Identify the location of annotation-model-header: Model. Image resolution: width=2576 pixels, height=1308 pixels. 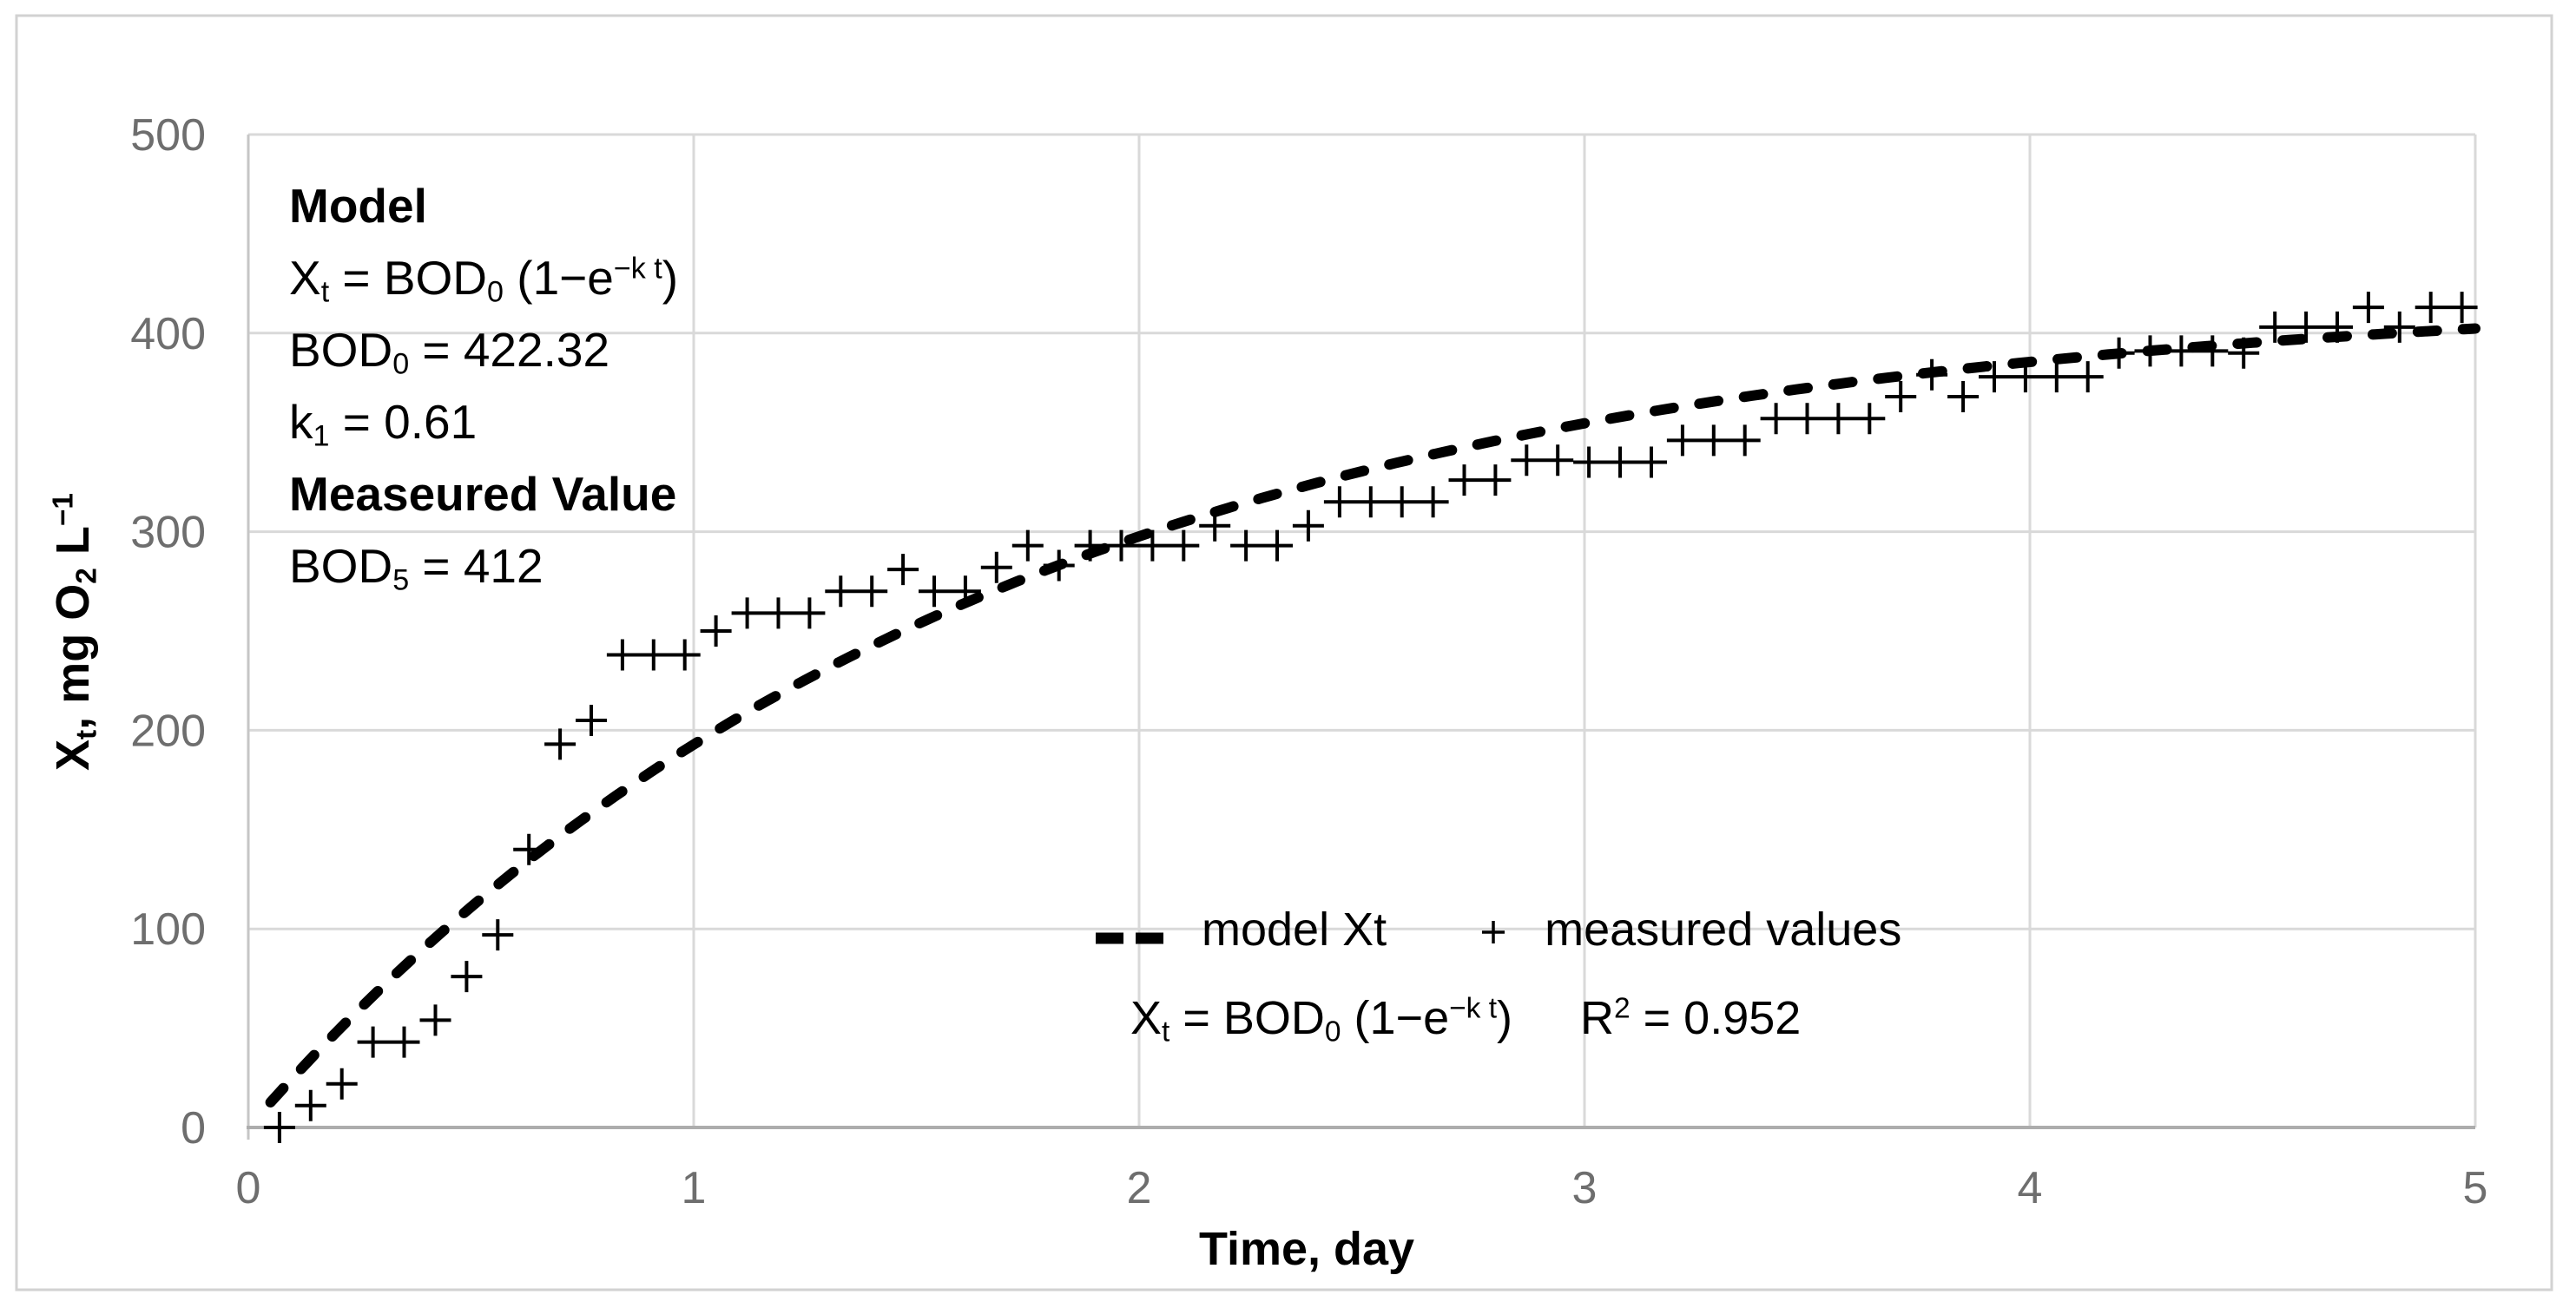
(358, 206).